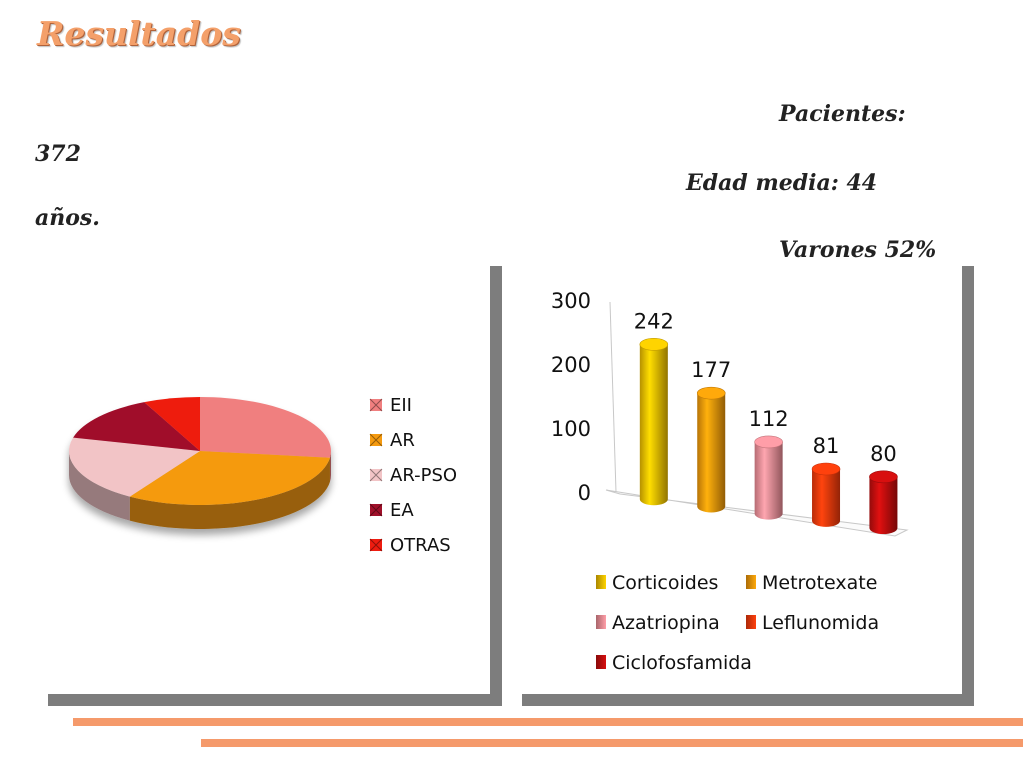 The width and height of the screenshot is (1023, 767). I want to click on bar-panel-shadow-bottom, so click(748, 700).